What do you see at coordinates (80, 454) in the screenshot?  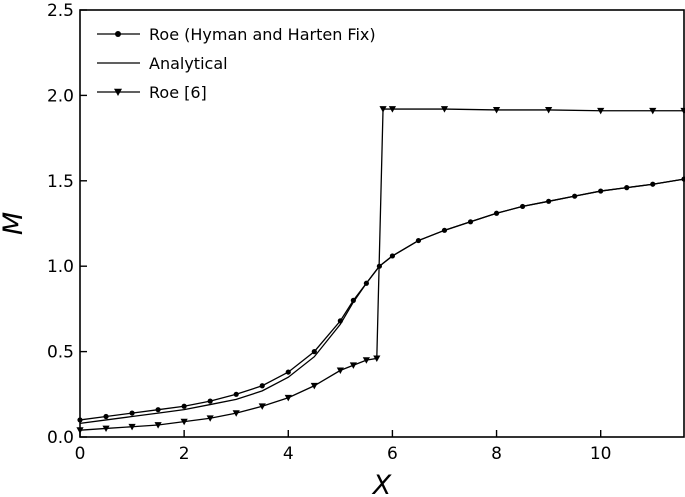 I see `x-tick-label-0: 0` at bounding box center [80, 454].